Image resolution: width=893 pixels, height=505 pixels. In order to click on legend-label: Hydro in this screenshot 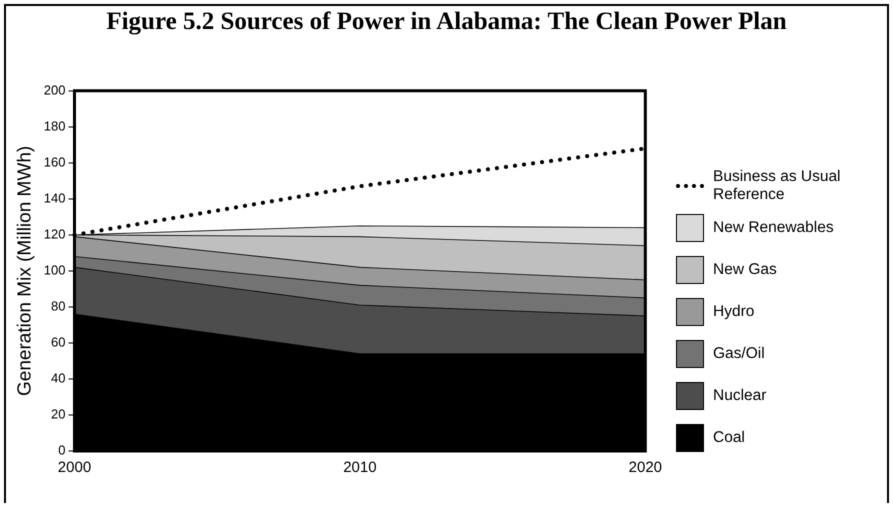, I will do `click(733, 312)`.